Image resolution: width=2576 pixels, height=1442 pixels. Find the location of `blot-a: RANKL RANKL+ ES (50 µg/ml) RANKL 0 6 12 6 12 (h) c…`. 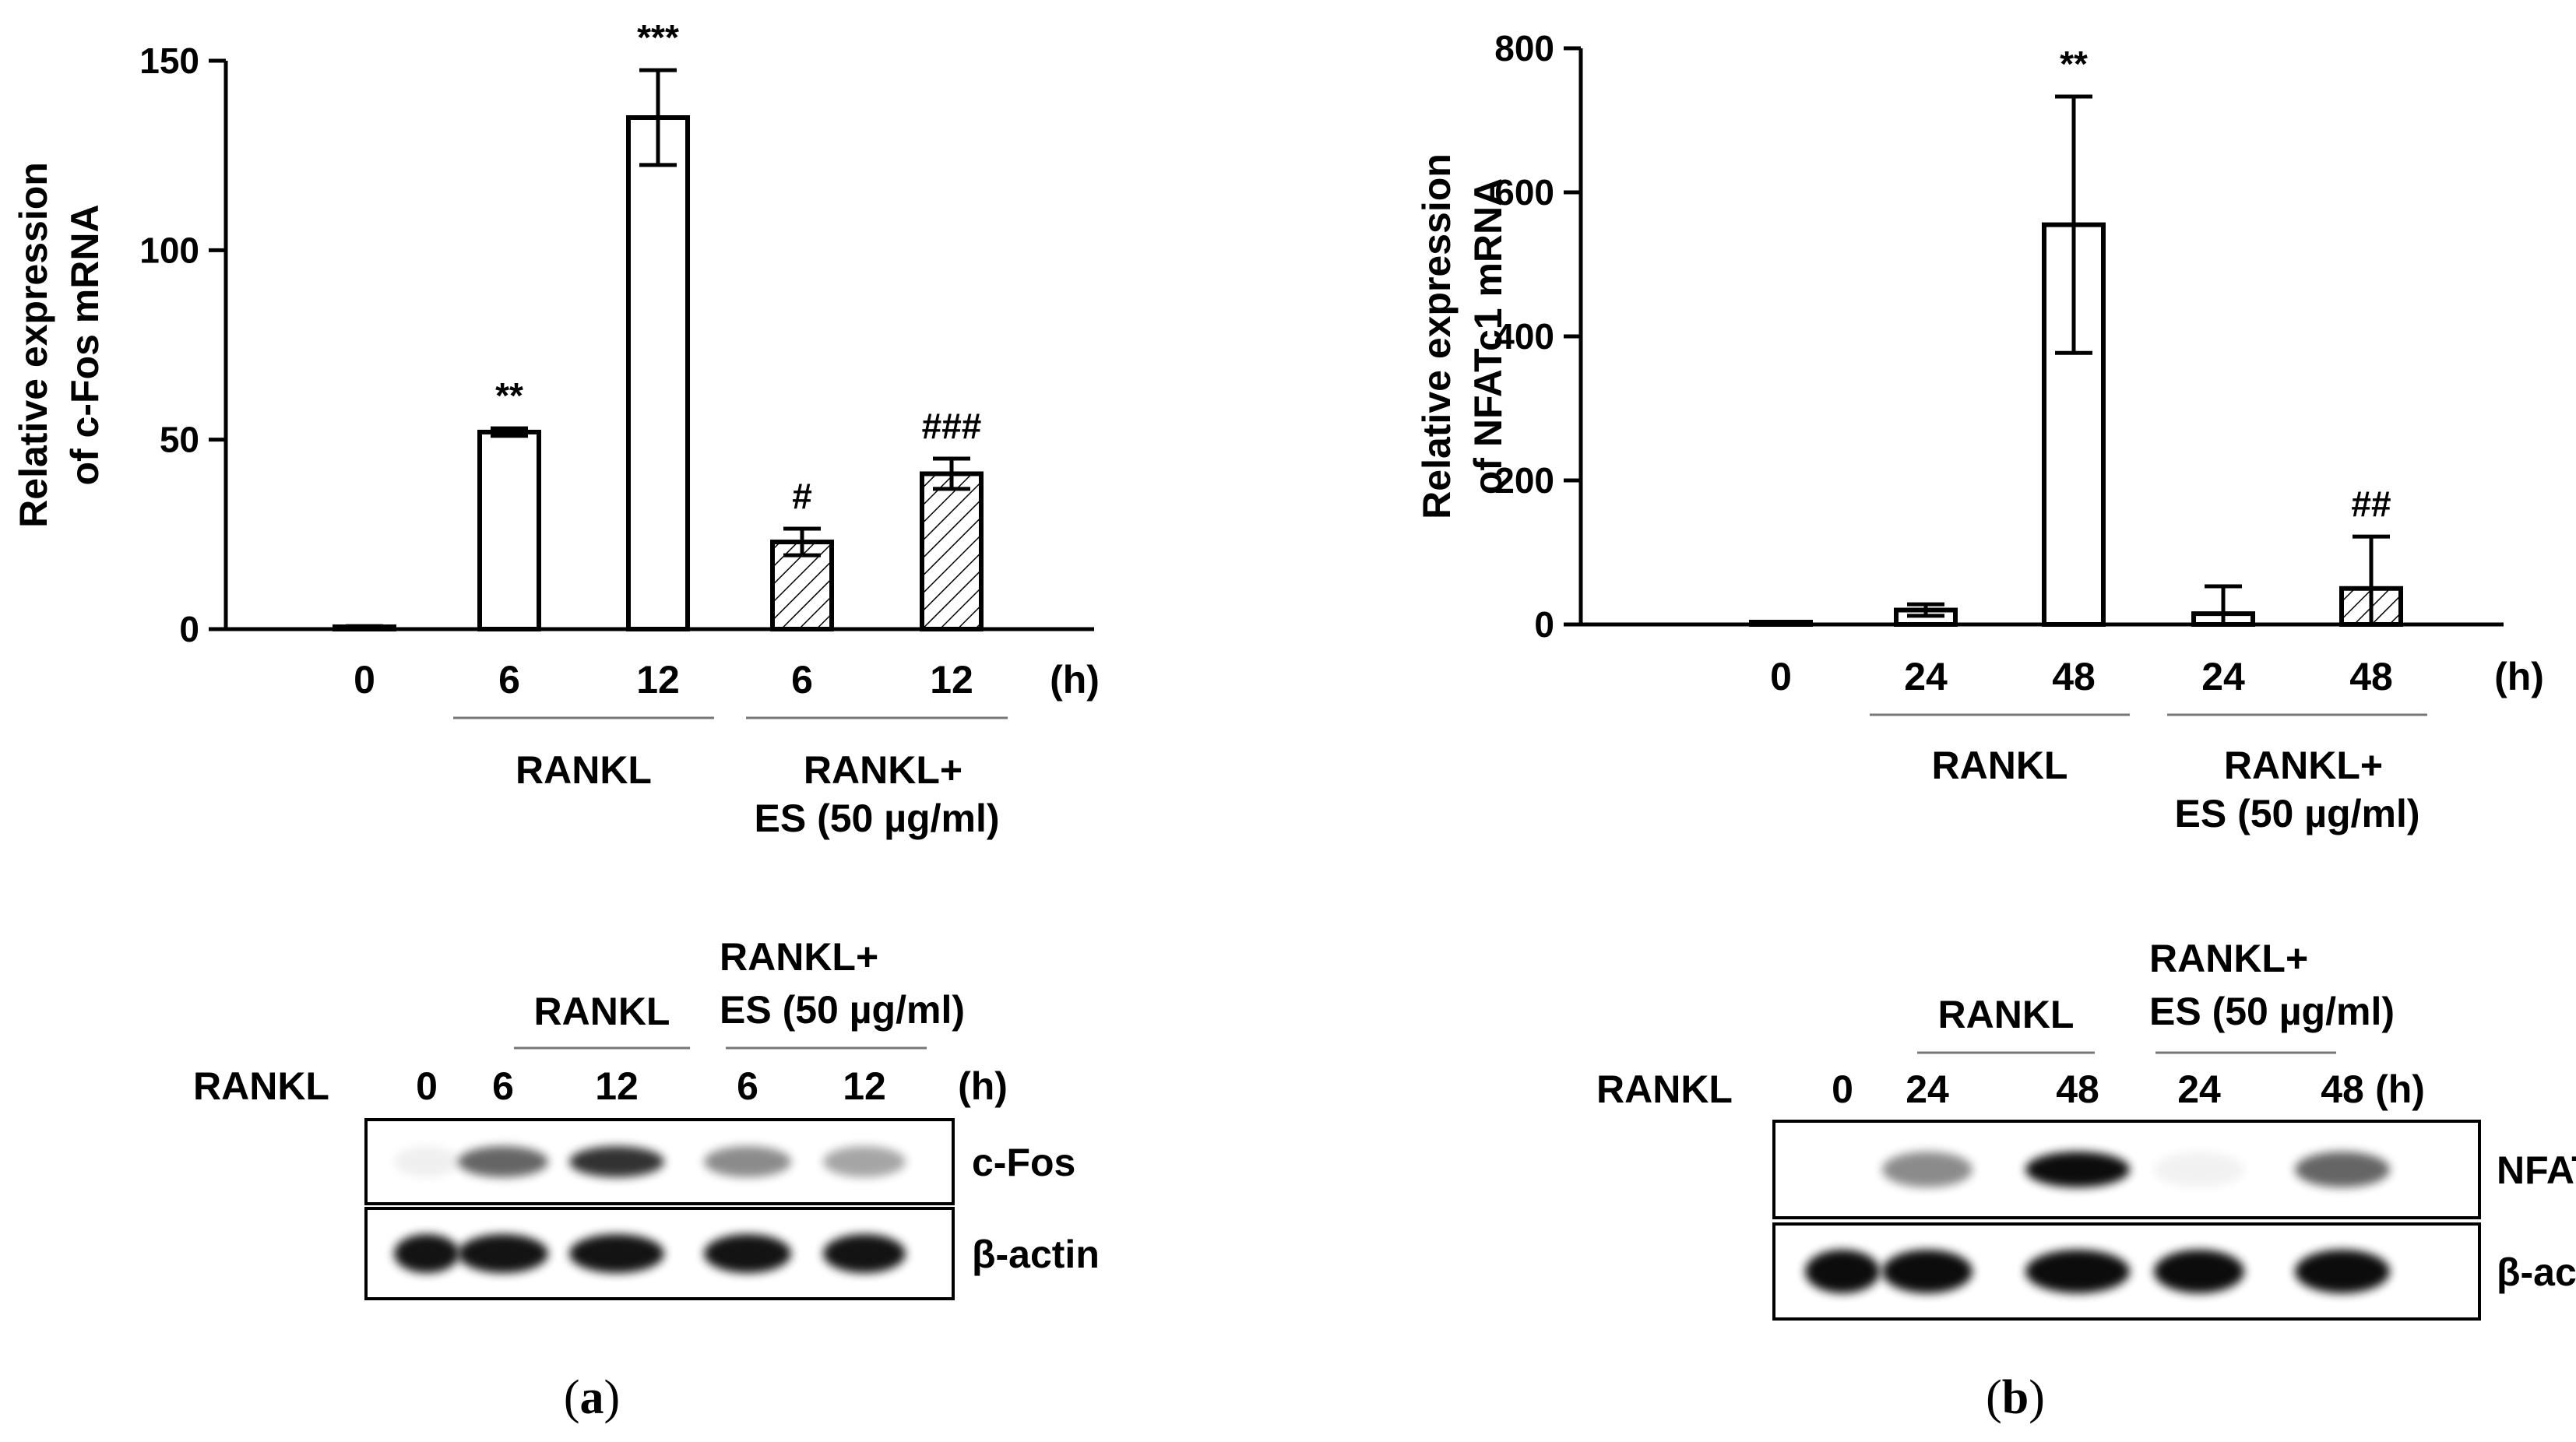

blot-a: RANKL RANKL+ ES (50 µg/ml) RANKL 0 6 12 6 12 (h) c… is located at coordinates (646, 1117).